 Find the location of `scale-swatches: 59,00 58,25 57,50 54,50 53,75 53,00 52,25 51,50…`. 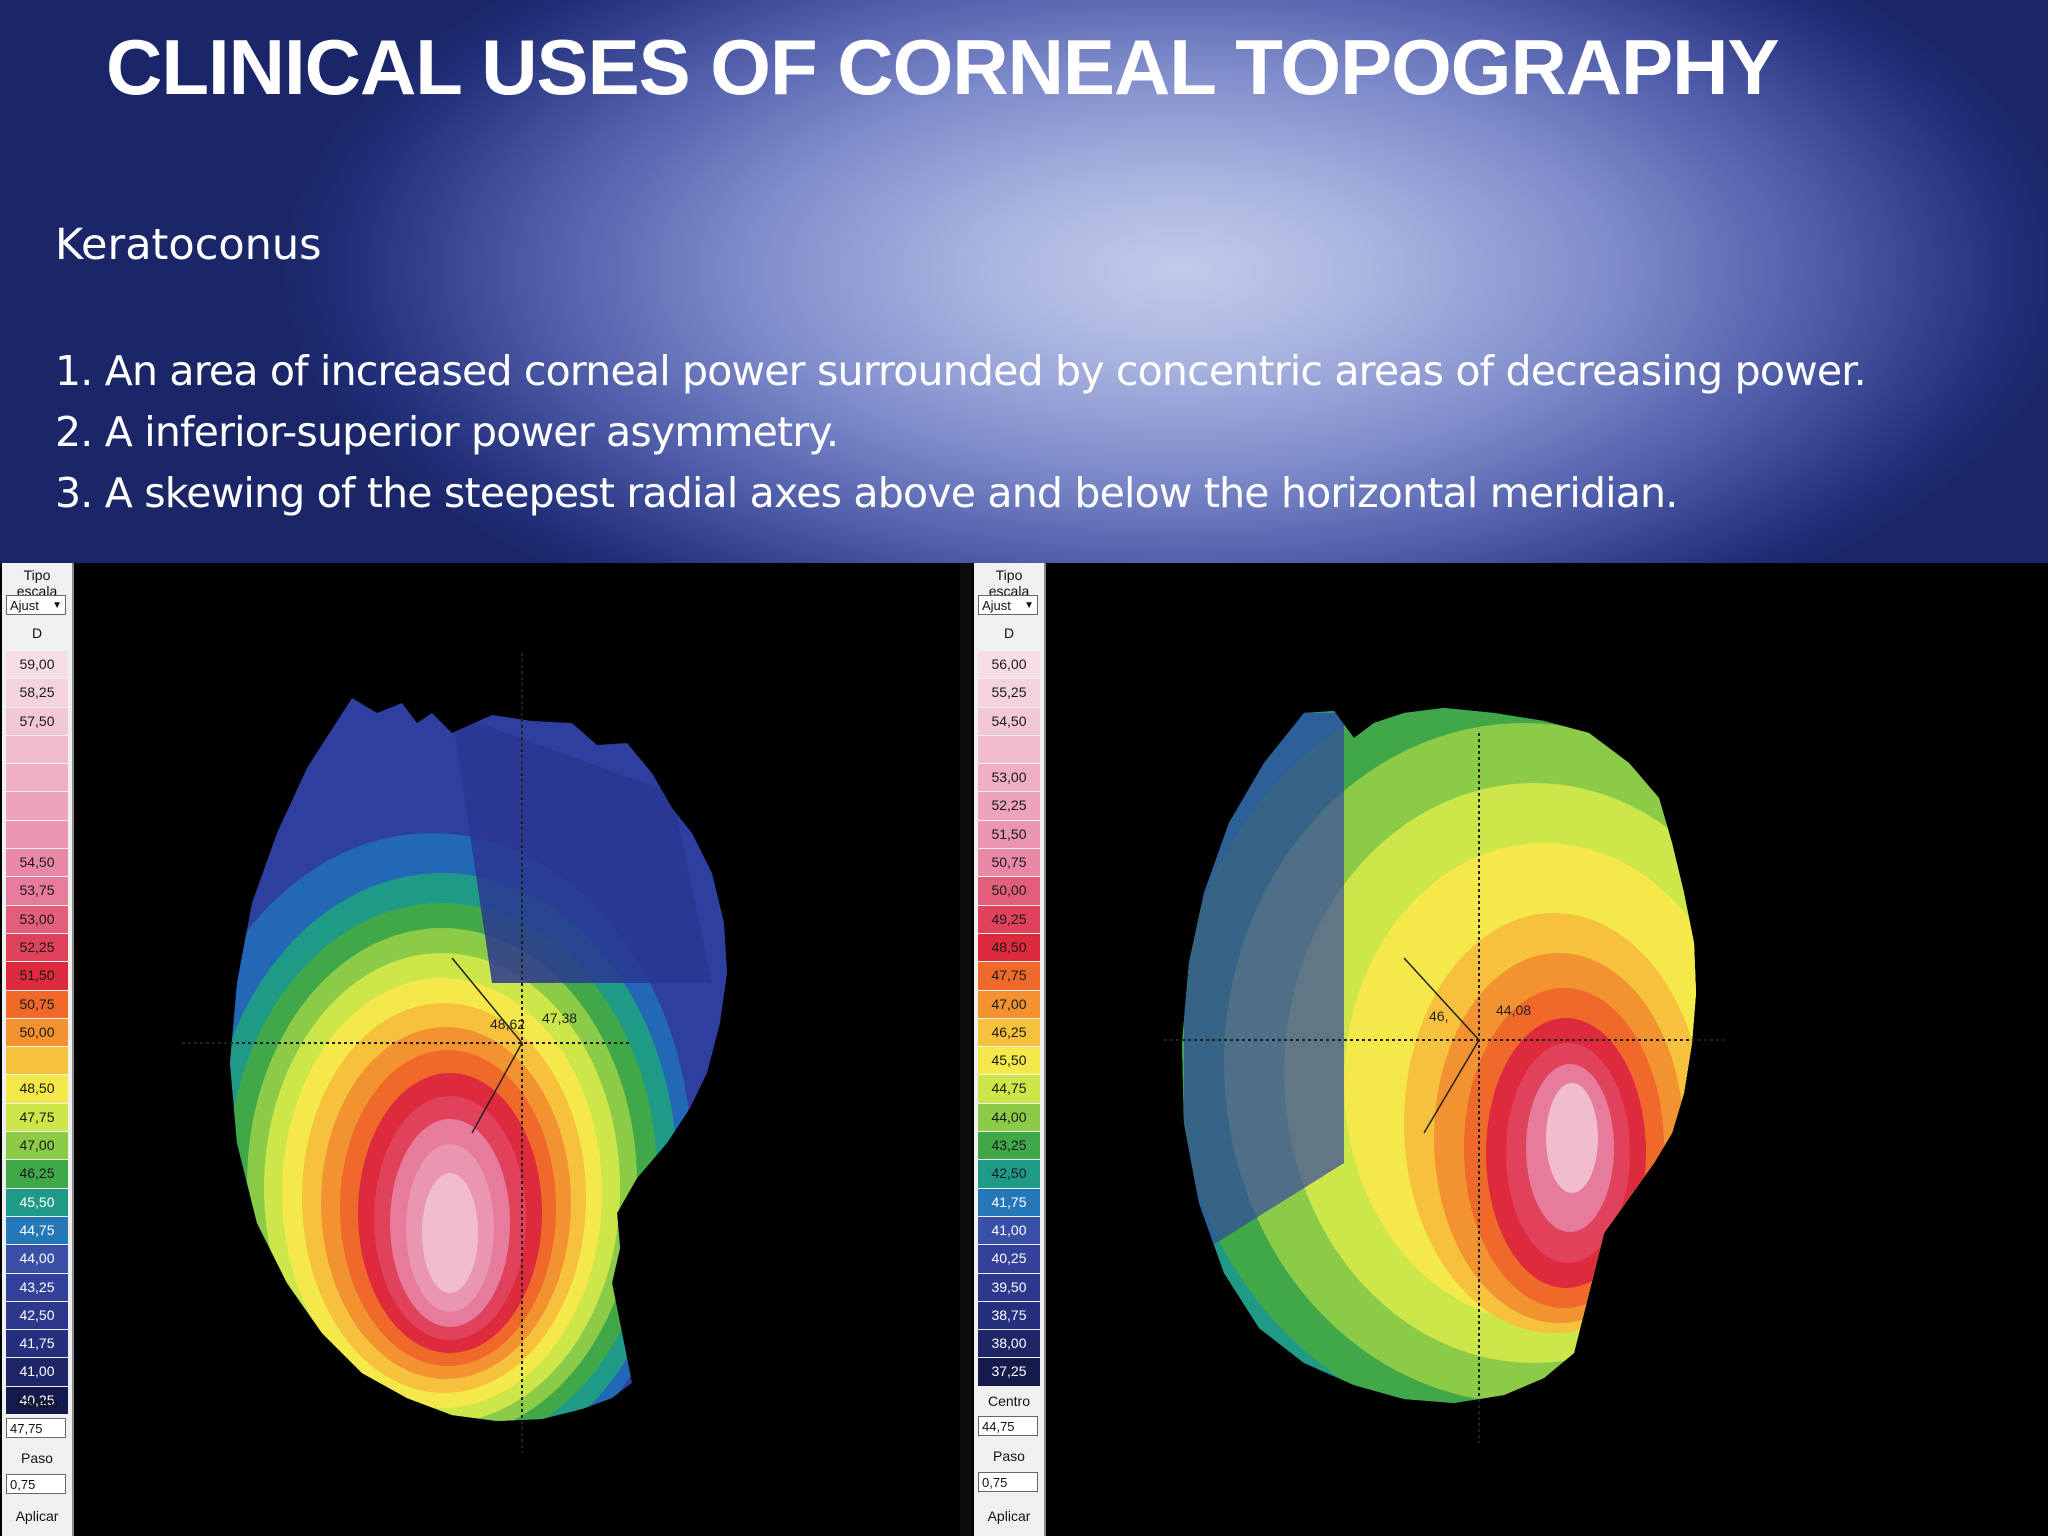

scale-swatches: 59,00 58,25 57,50 54,50 53,75 53,00 52,25 51,50… is located at coordinates (37, 1033).